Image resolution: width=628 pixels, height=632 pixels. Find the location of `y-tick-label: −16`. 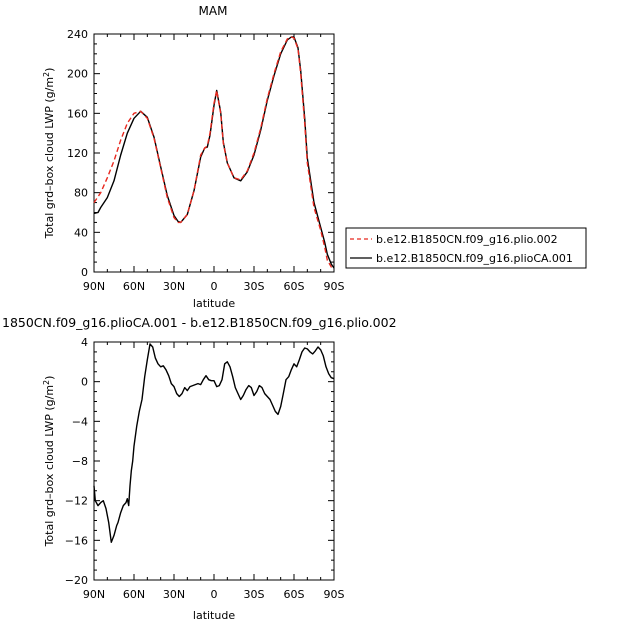

y-tick-label: −16 is located at coordinates (76, 540).